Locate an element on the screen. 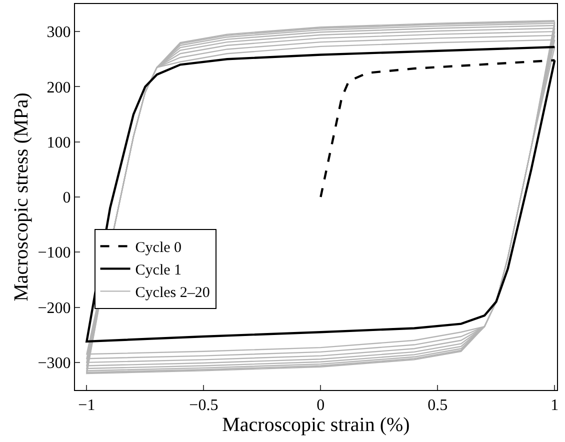 The image size is (565, 442). y-axis-title: Macroscopic stress (MPa) is located at coordinates (21, 197).